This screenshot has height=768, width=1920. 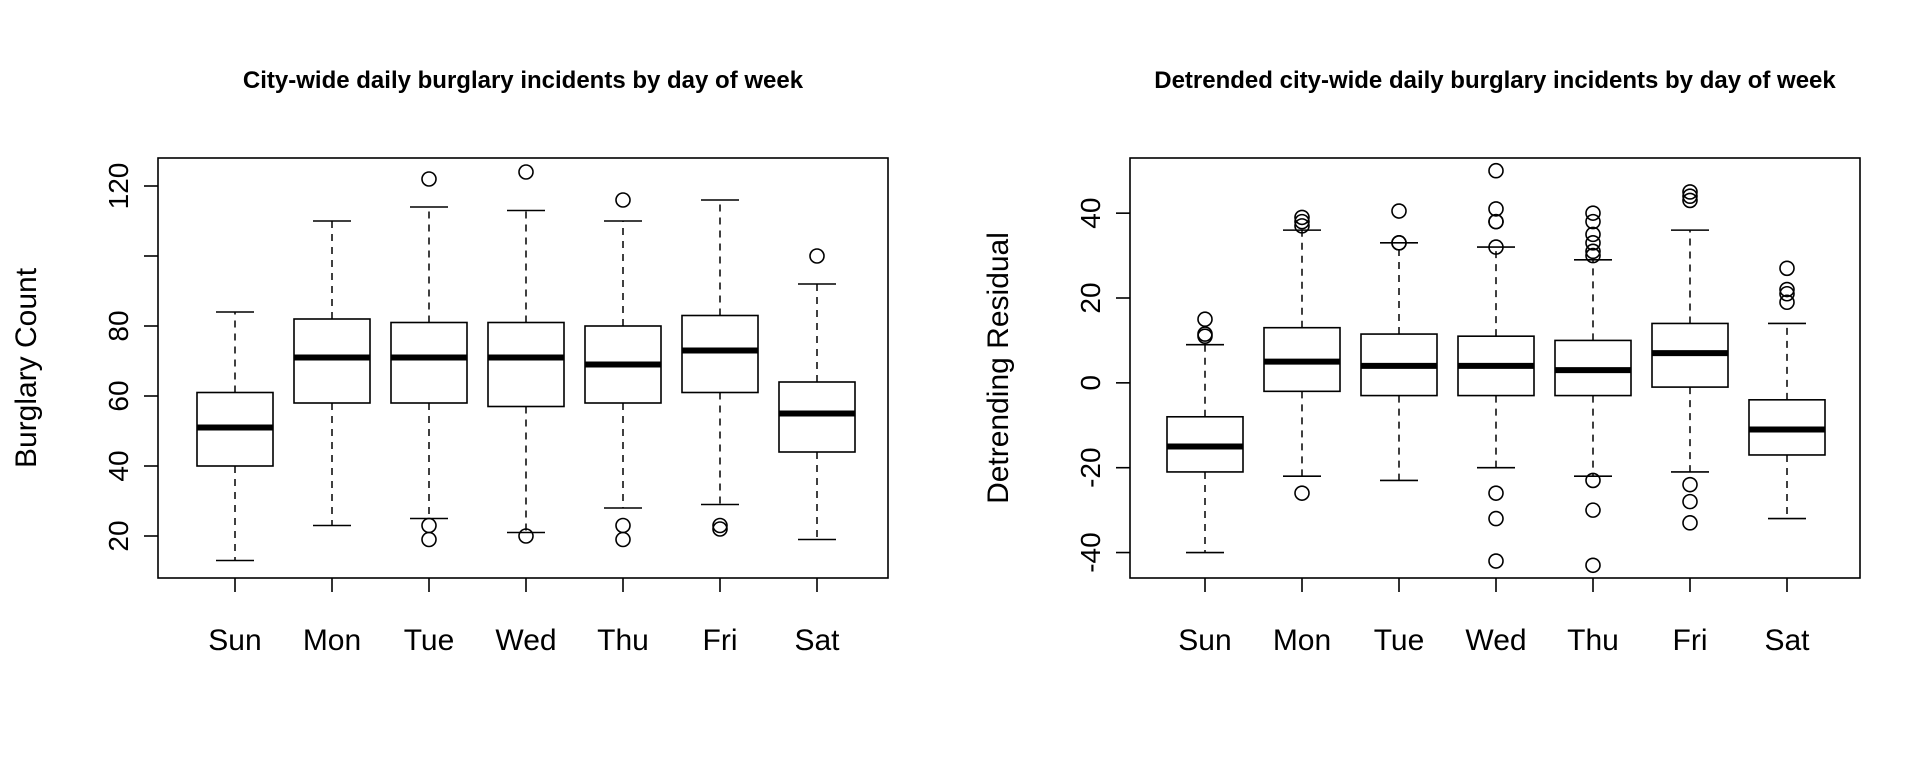 What do you see at coordinates (1090, 552) in the screenshot?
I see `y-tick-label: -40` at bounding box center [1090, 552].